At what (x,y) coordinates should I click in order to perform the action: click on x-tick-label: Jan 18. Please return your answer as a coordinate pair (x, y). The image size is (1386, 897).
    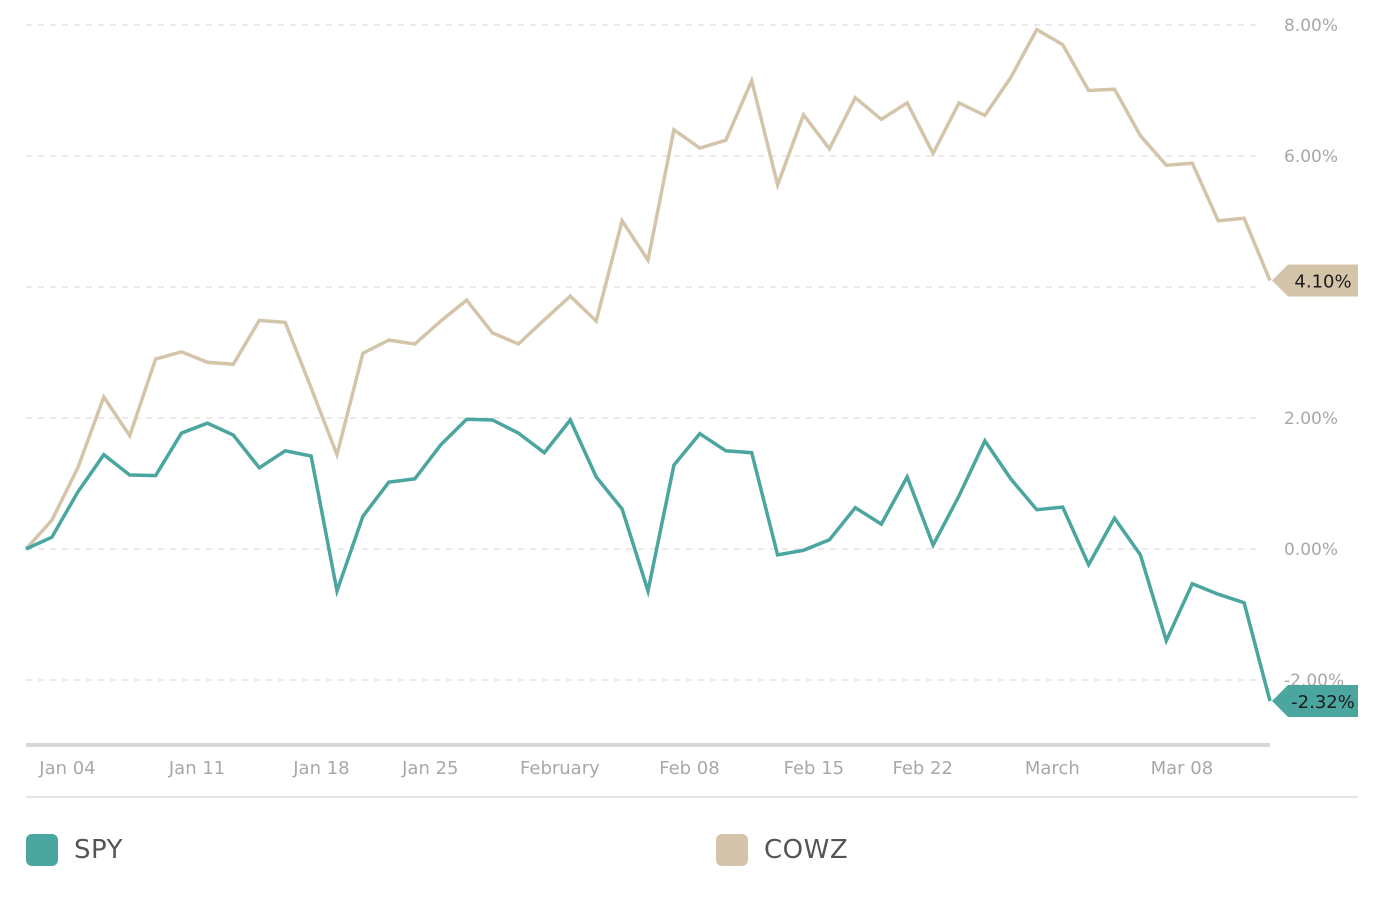
    Looking at the image, I should click on (320, 768).